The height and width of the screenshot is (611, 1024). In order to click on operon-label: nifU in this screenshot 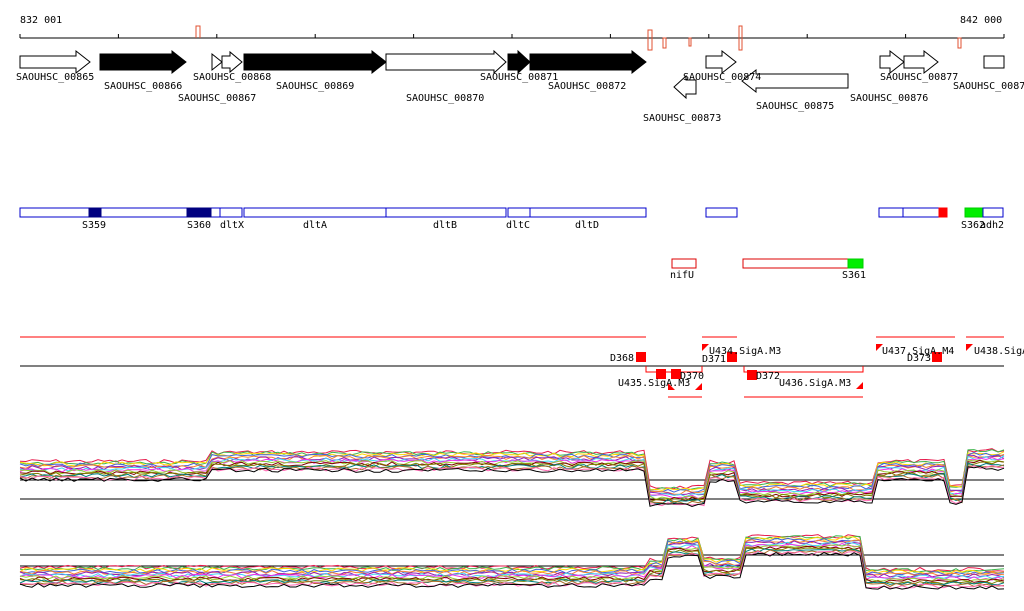, I will do `click(682, 275)`.